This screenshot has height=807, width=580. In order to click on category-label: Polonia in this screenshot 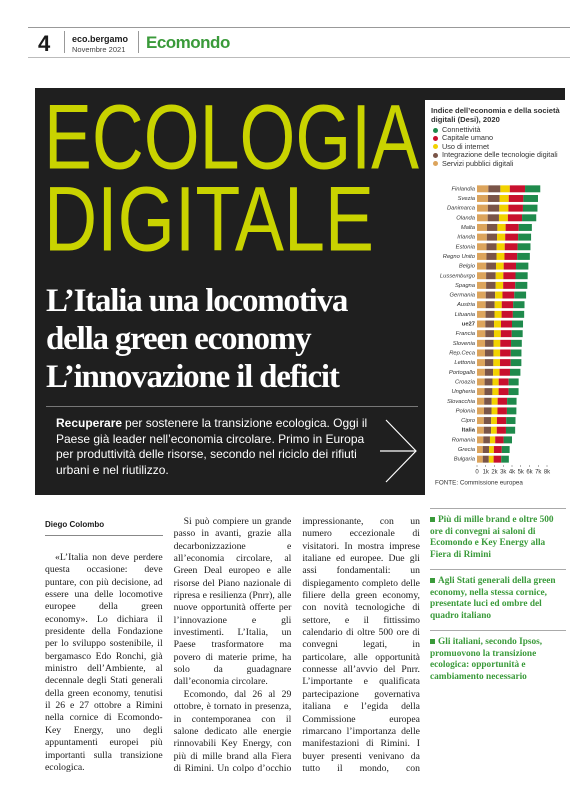, I will do `click(466, 411)`.